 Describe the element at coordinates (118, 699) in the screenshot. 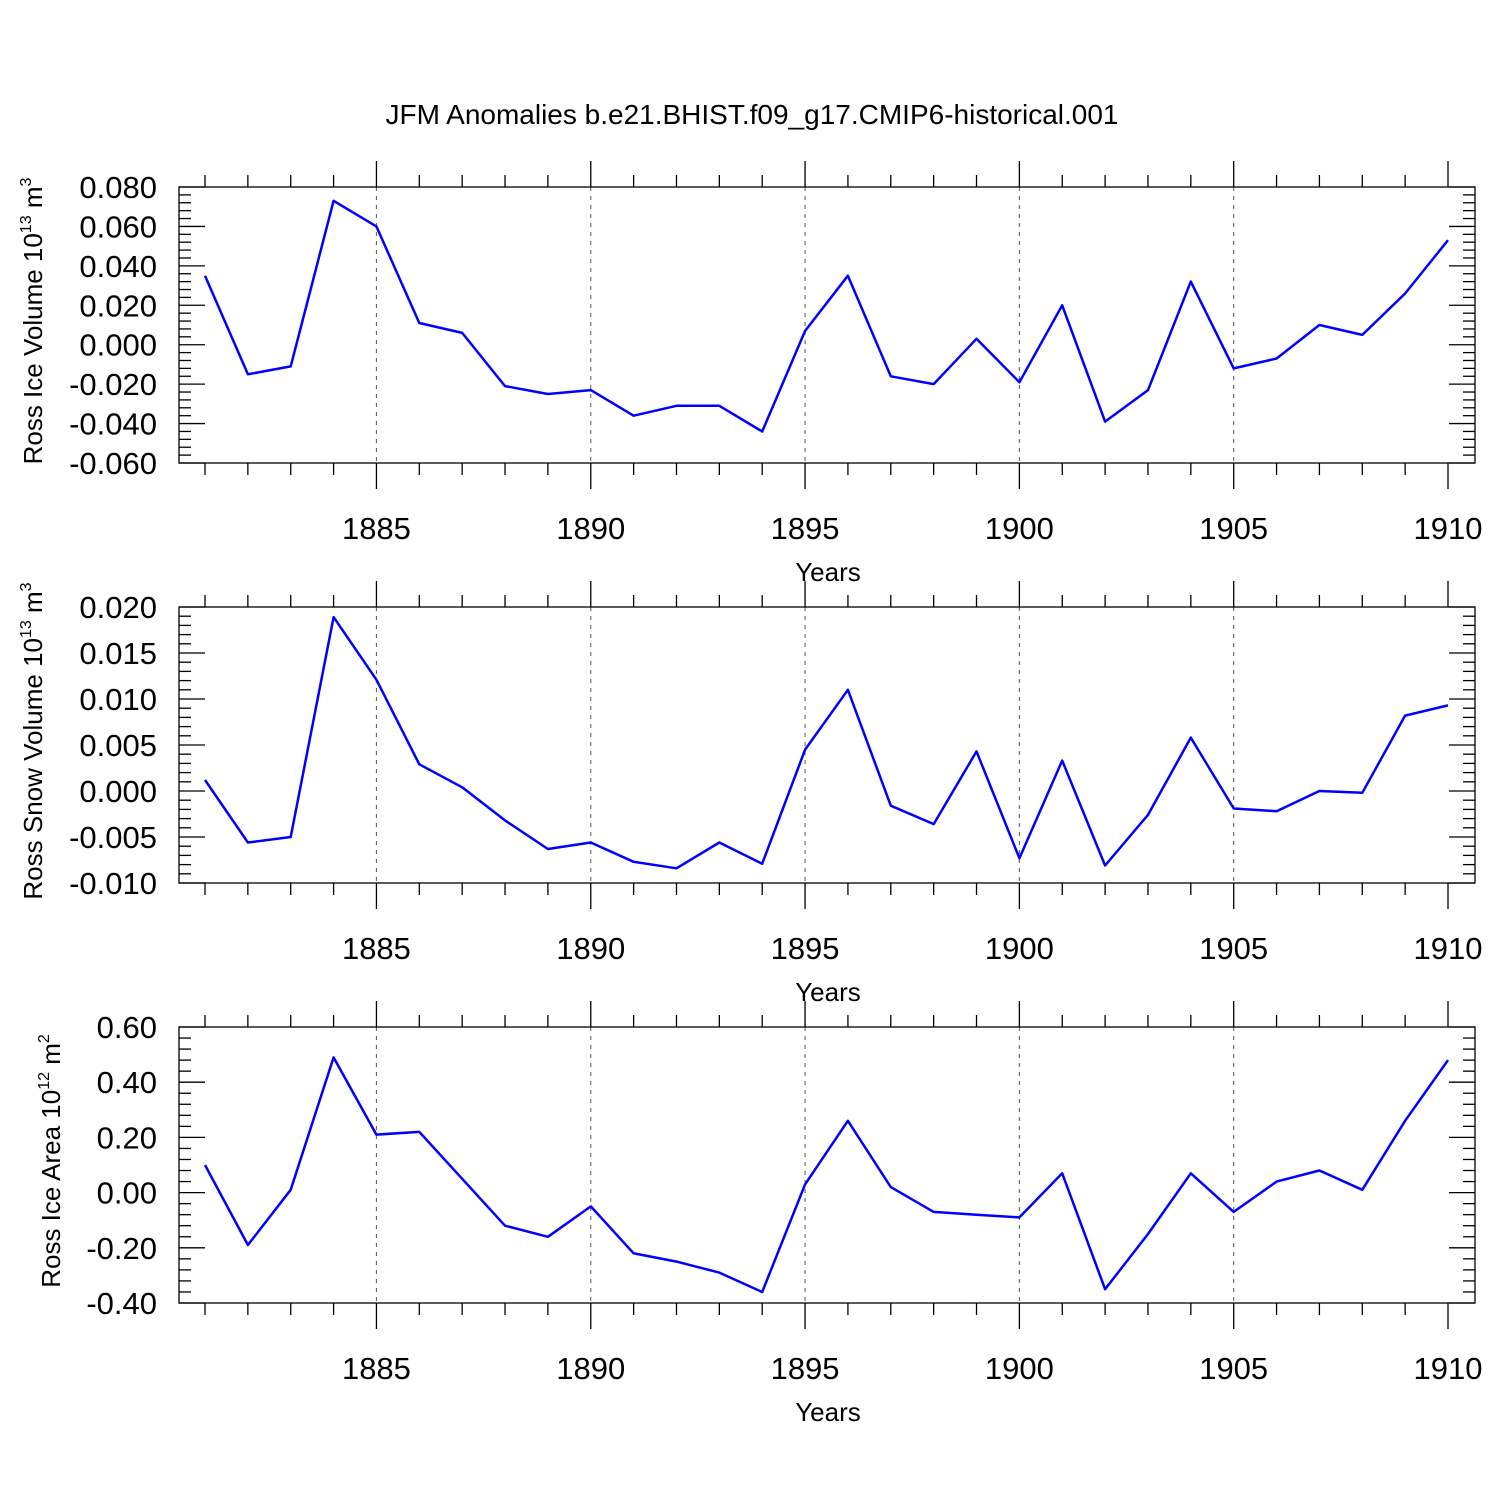

I see `y-tick-label: 0.010` at that location.